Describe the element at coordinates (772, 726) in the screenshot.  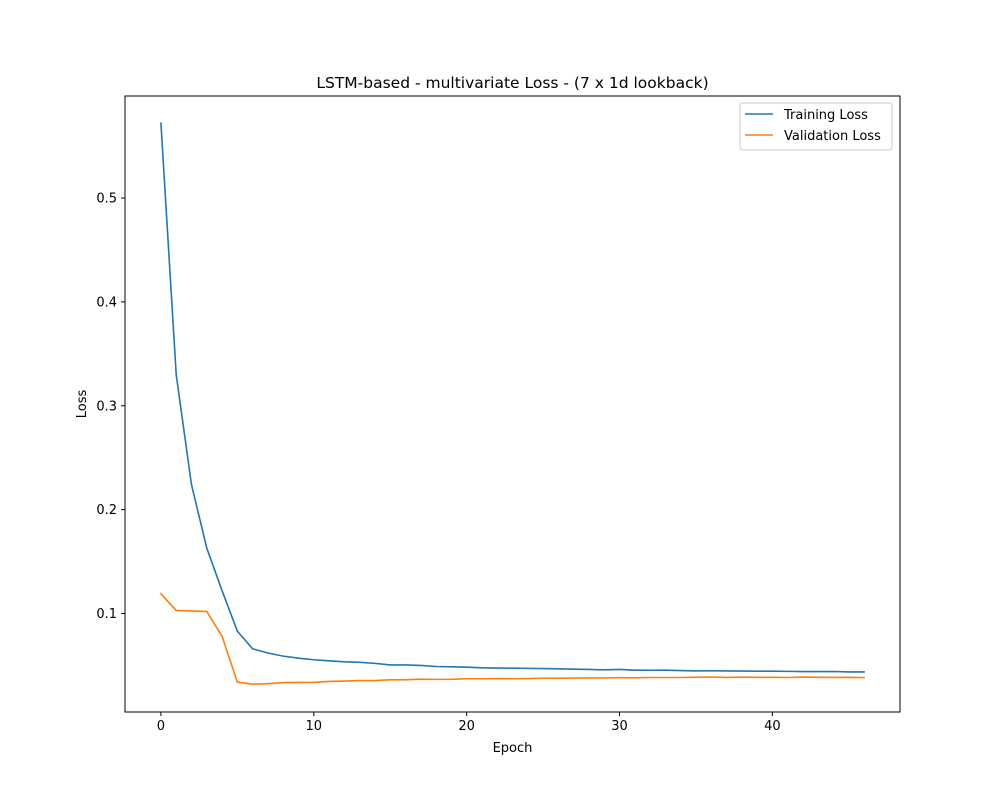
I see `x-tick-label: 40` at that location.